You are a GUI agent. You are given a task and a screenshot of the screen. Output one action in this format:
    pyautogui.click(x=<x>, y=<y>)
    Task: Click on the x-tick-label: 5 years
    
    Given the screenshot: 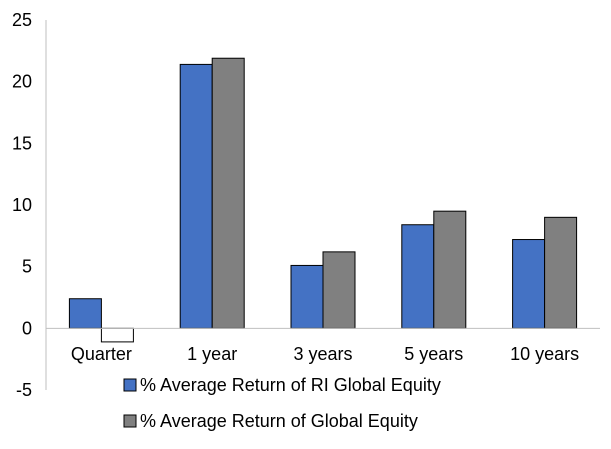 What is the action you would take?
    pyautogui.click(x=433, y=354)
    